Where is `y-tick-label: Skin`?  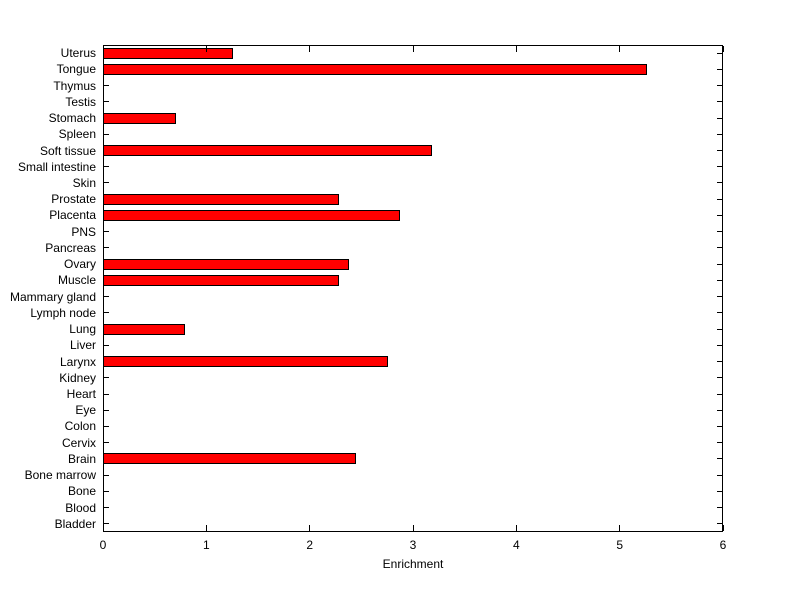
y-tick-label: Skin is located at coordinates (84, 182).